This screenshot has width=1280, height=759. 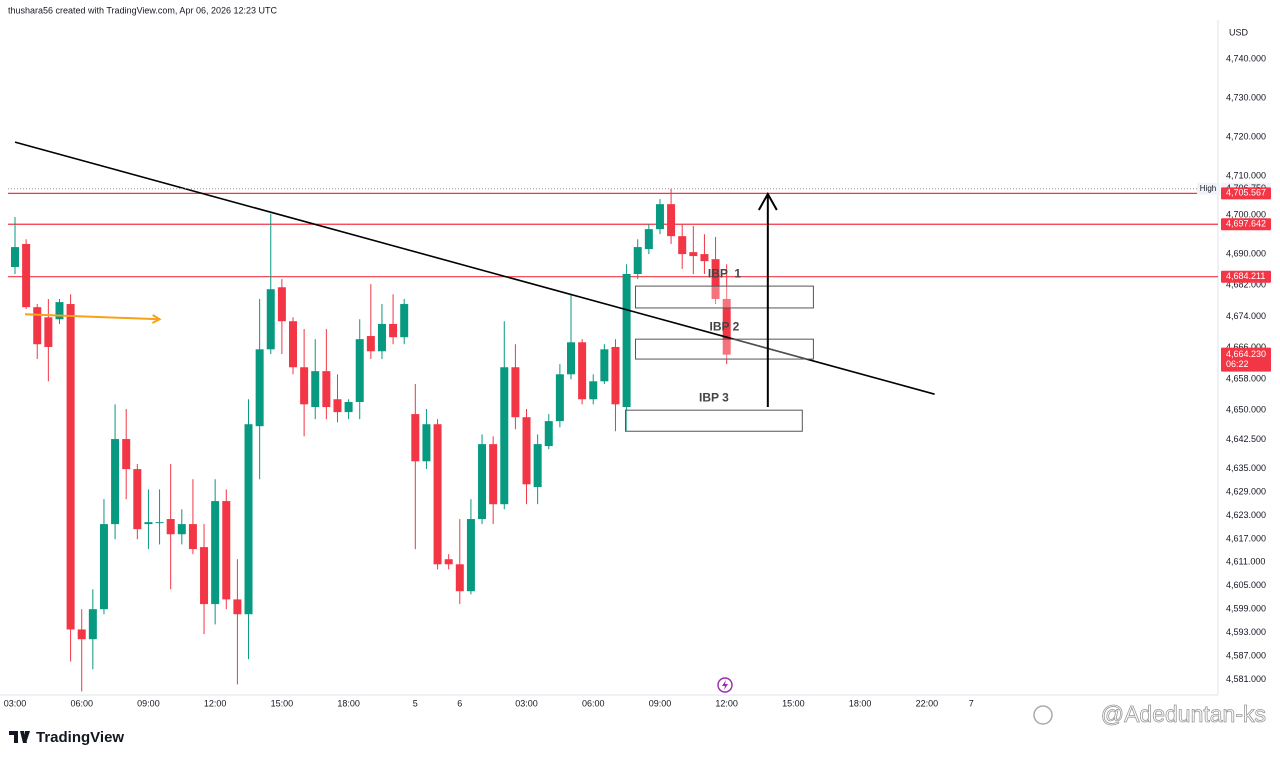 I want to click on y-tick-label: 4,650.000, so click(x=1246, y=410).